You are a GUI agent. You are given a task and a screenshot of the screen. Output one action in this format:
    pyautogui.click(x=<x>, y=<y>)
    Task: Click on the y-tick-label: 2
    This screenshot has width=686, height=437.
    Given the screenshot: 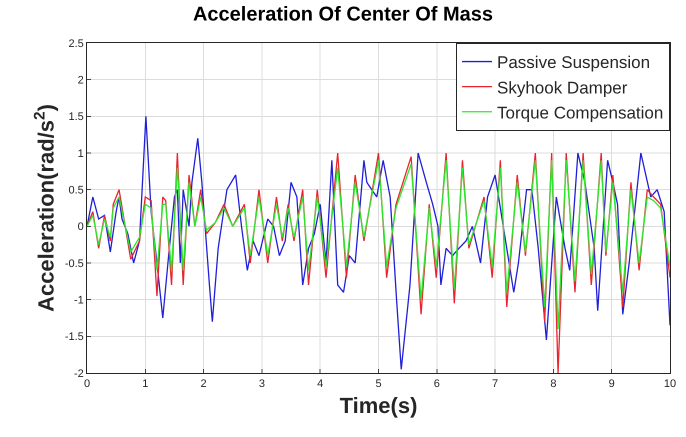 What is the action you would take?
    pyautogui.click(x=81, y=80)
    